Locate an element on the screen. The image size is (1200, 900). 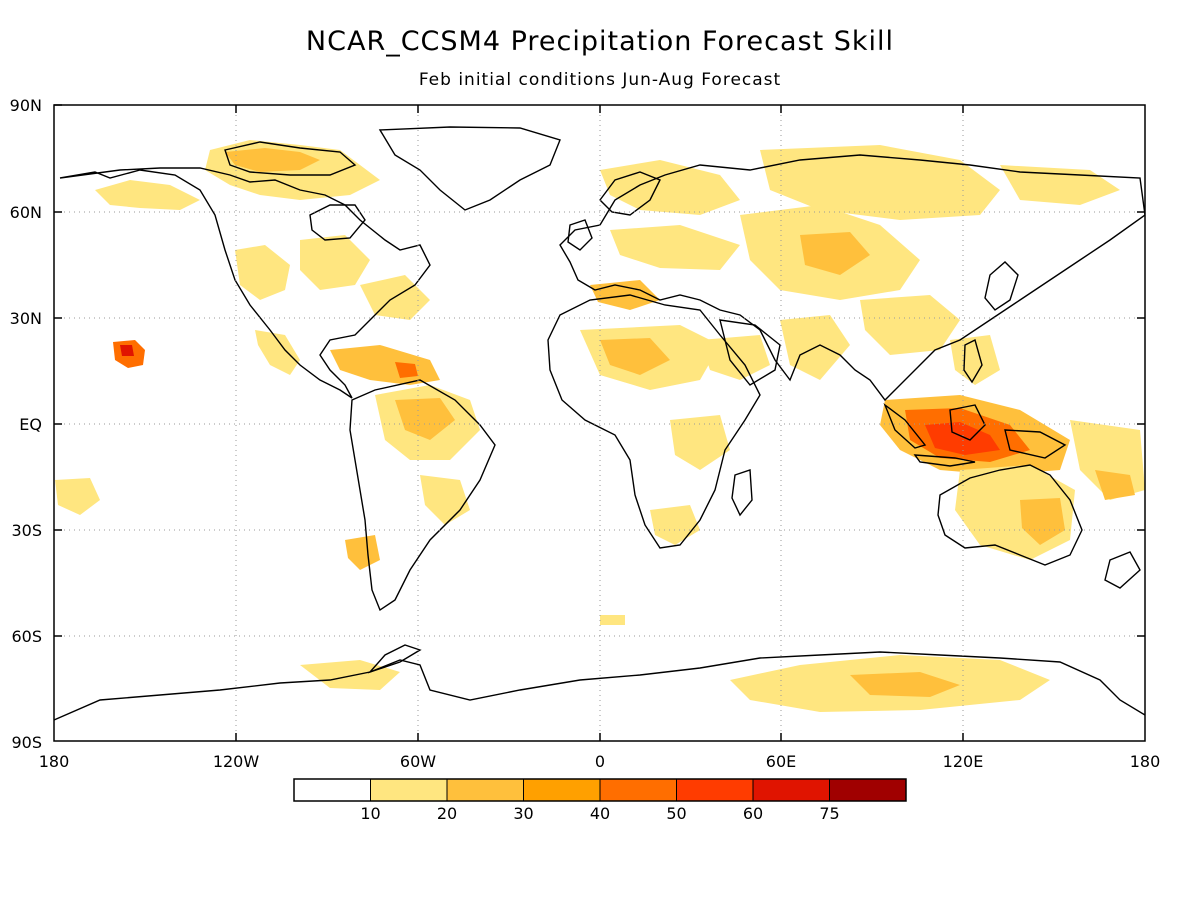
shading-east-africa is located at coordinates (700, 442).